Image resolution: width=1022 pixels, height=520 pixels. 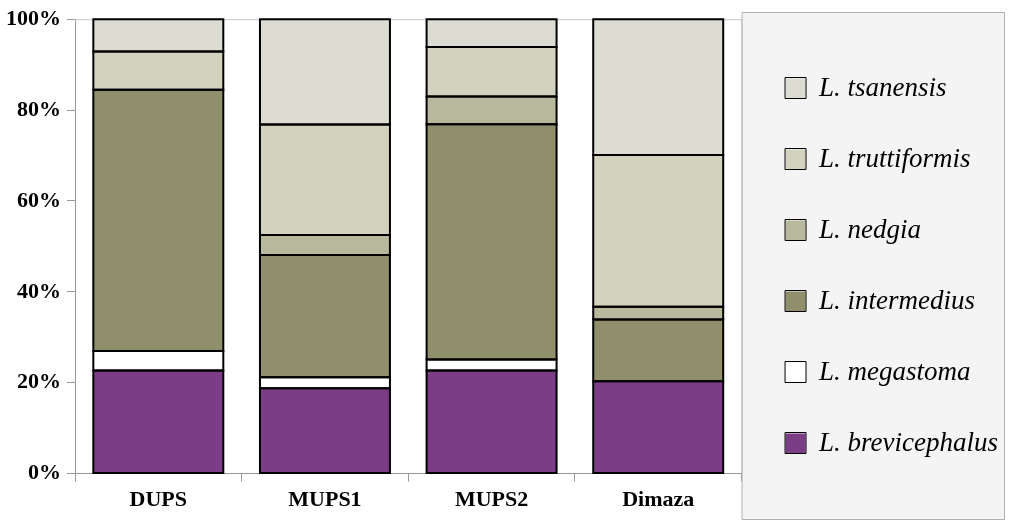 What do you see at coordinates (325, 499) in the screenshot?
I see `x-tick-label: MUPS1` at bounding box center [325, 499].